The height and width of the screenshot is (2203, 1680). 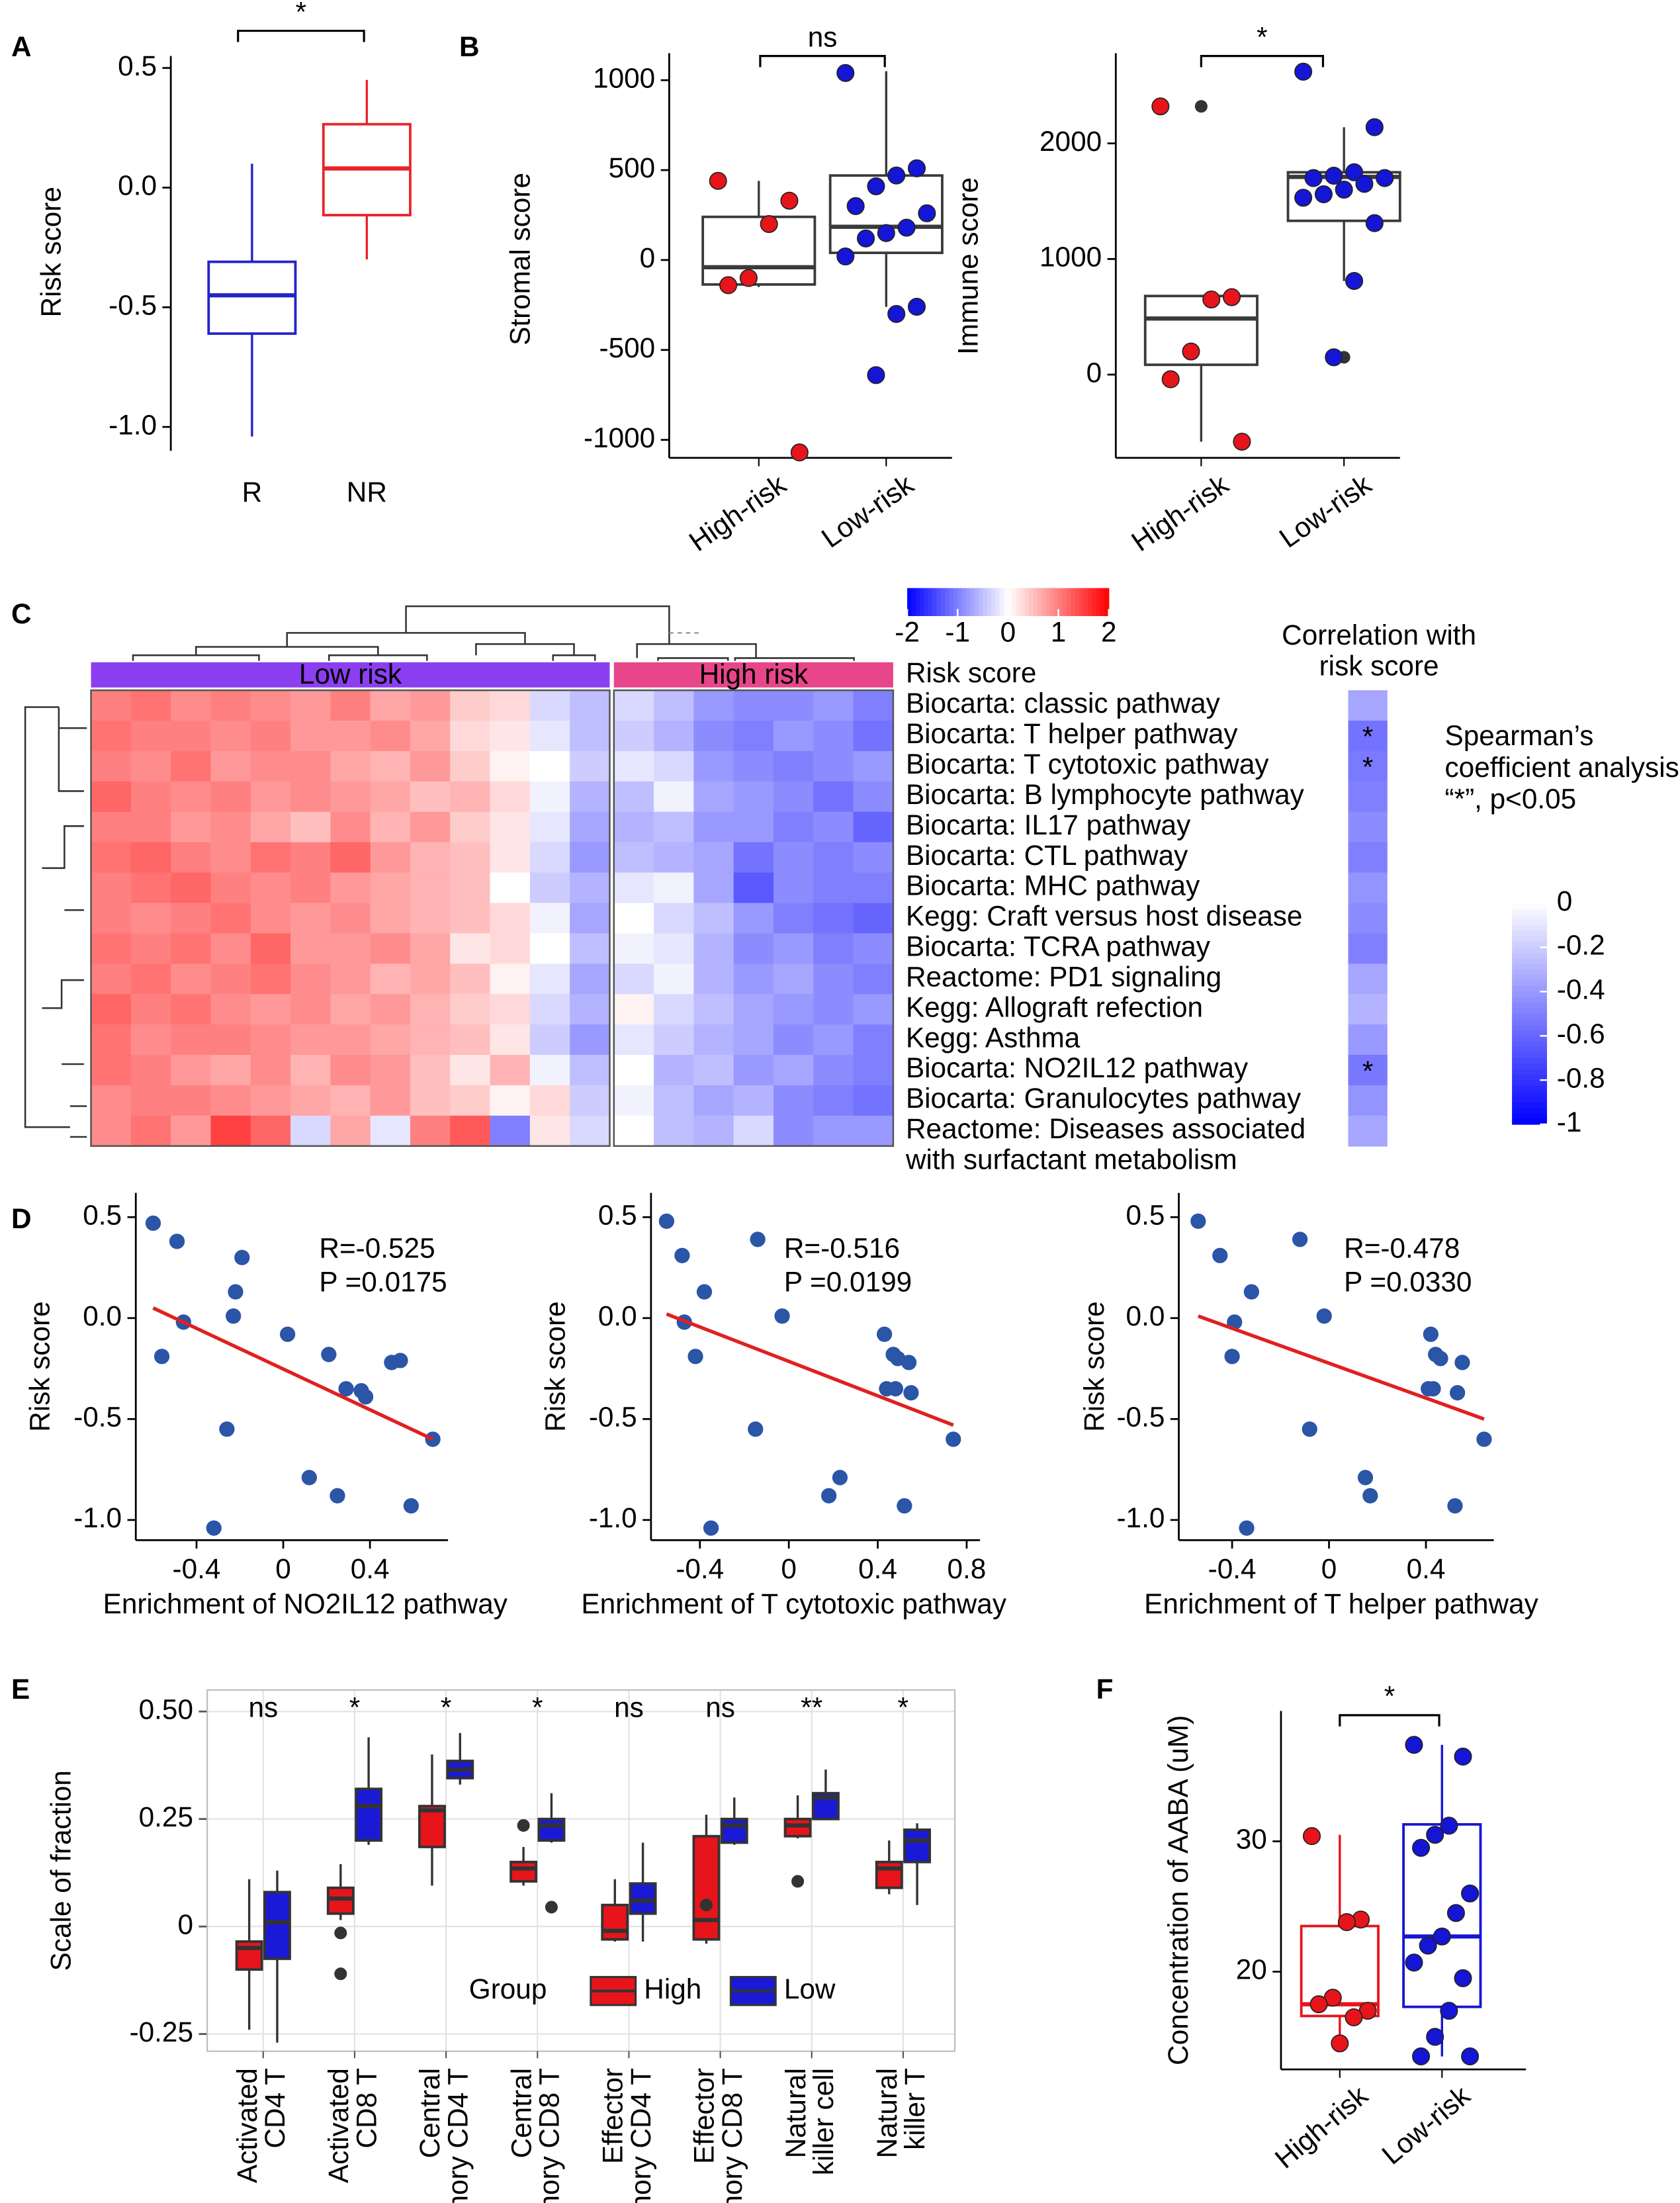 What do you see at coordinates (274, 2108) in the screenshot?
I see `x-tick-label: CD4 T` at bounding box center [274, 2108].